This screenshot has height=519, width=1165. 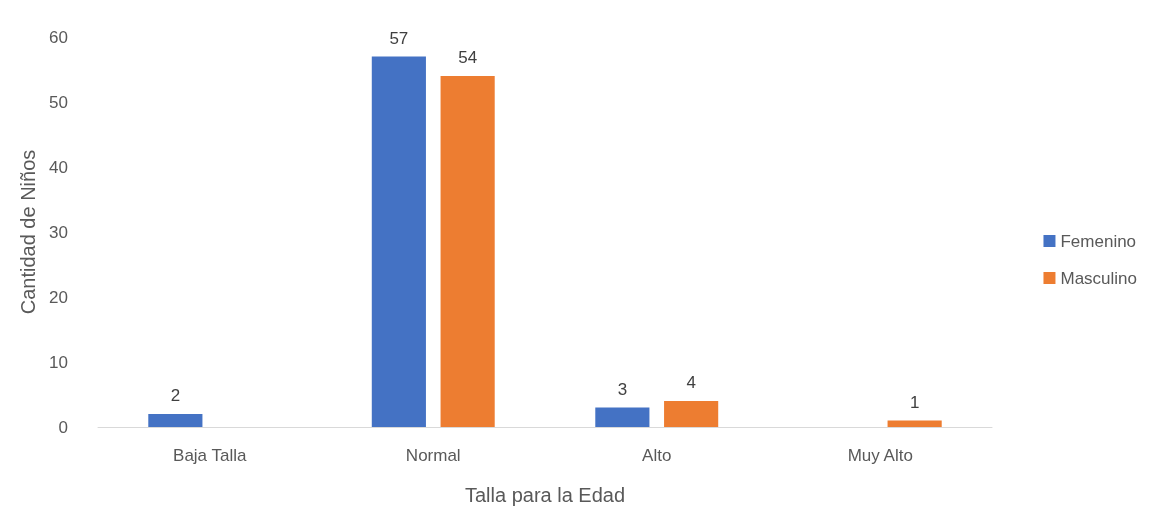 I want to click on x-tick-label: Alto, so click(x=657, y=455).